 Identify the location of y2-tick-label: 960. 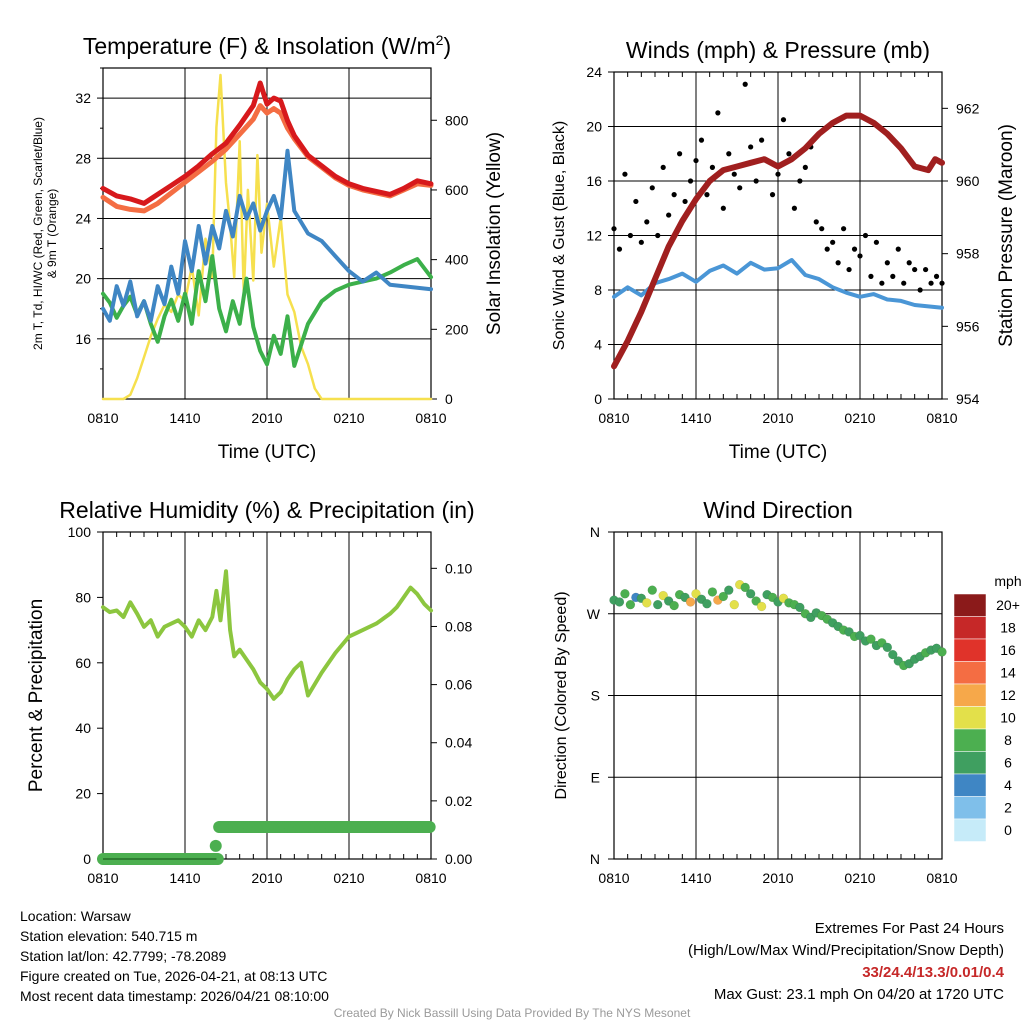
(968, 181).